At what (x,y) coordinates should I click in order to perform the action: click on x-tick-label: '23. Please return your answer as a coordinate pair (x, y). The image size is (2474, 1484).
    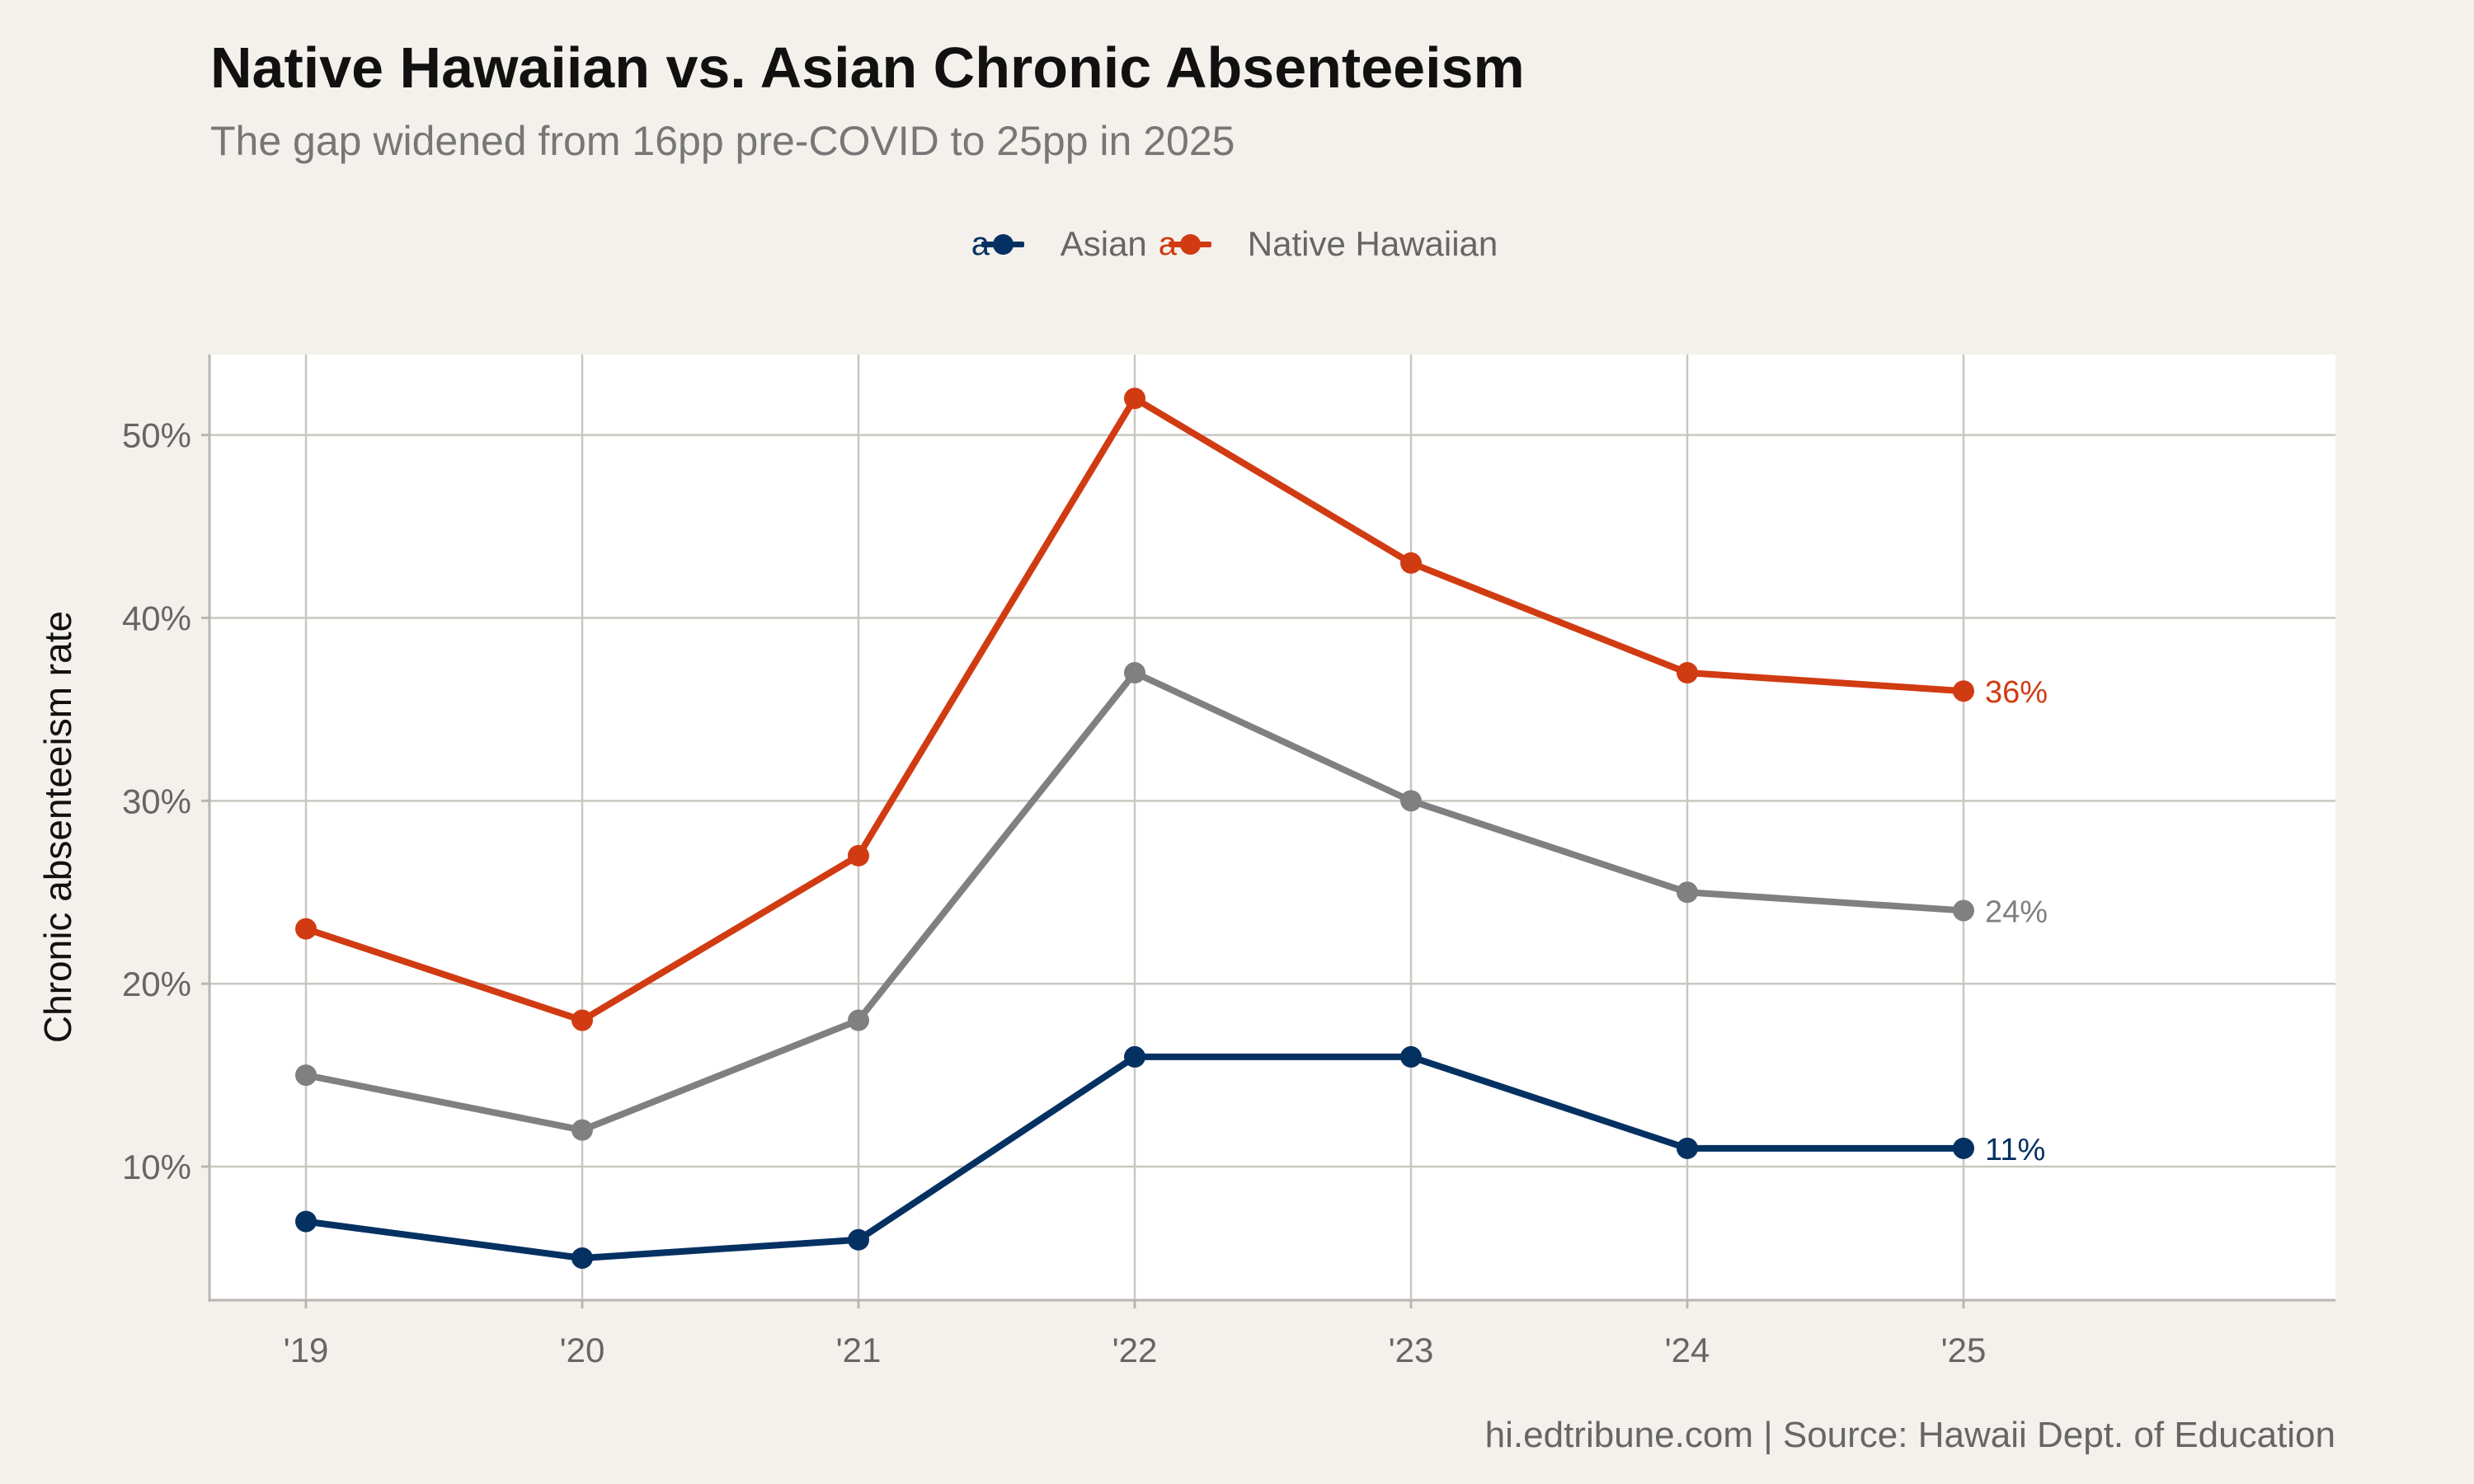
    Looking at the image, I should click on (1411, 1350).